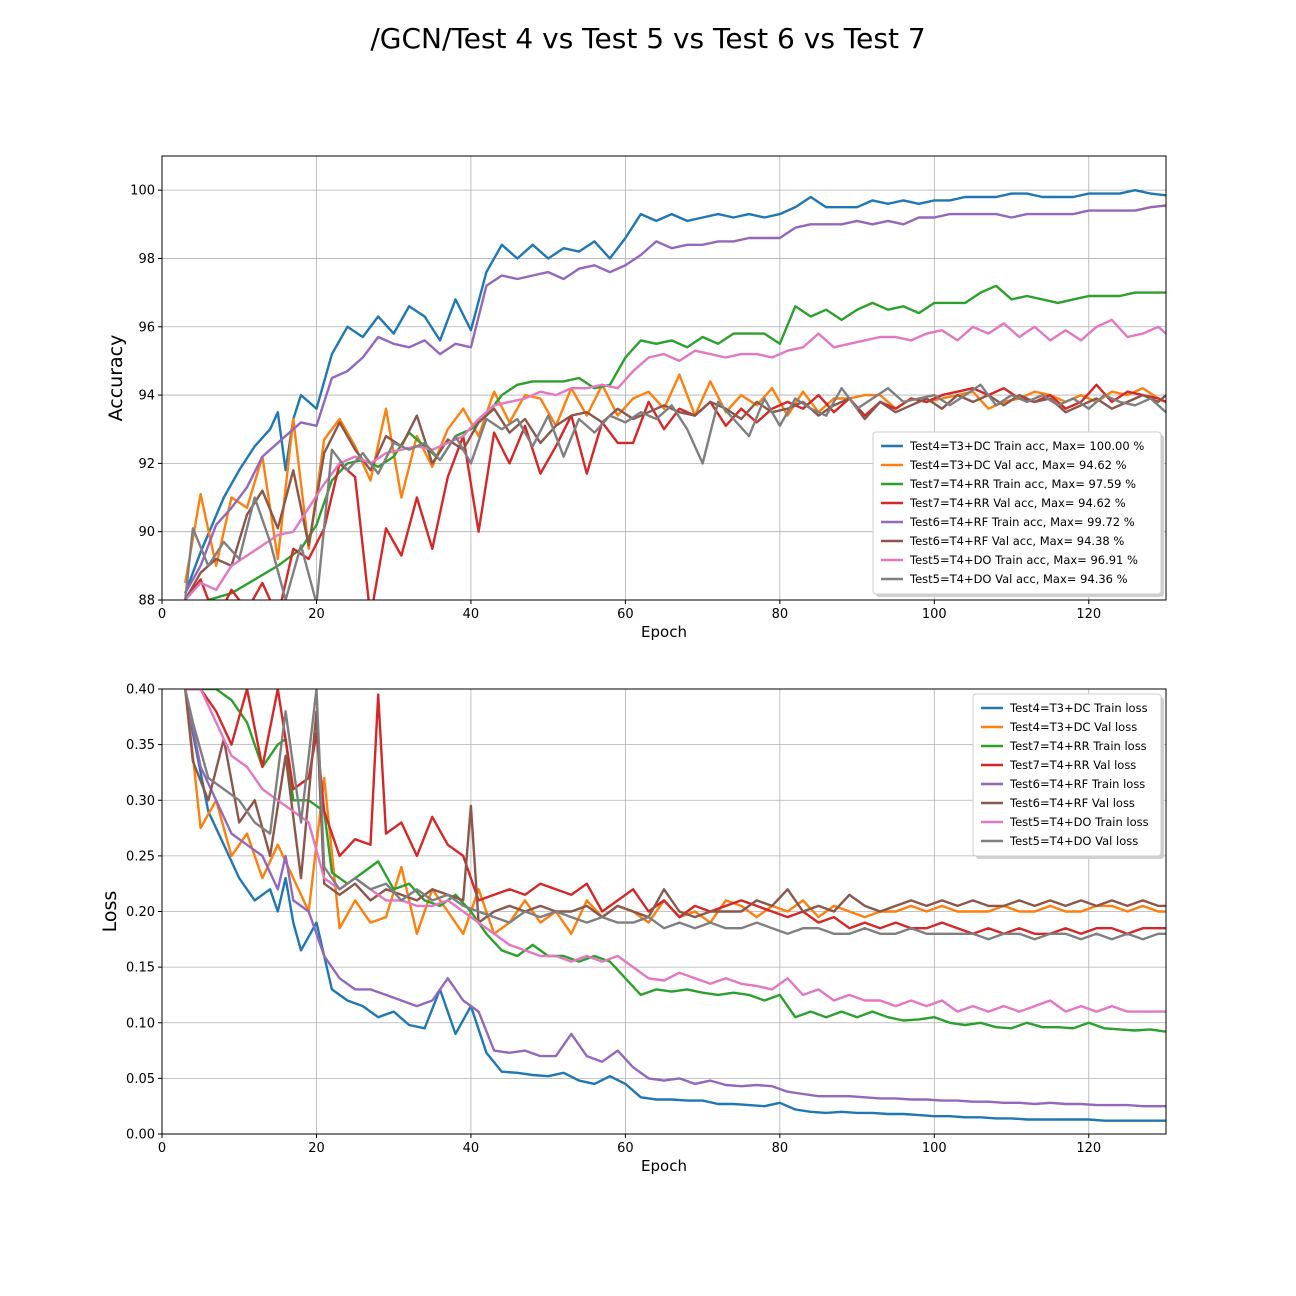 The height and width of the screenshot is (1296, 1296). What do you see at coordinates (1023, 560) in the screenshot?
I see `acc-legend-entry-6: Test5=T4+DO Train acc, Max= 96.91 %` at bounding box center [1023, 560].